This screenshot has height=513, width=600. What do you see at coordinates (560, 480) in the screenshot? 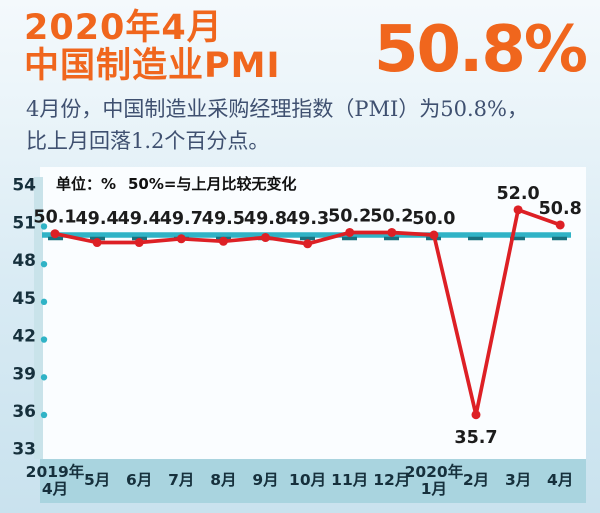
I see `x-tick-label: 4月` at bounding box center [560, 480].